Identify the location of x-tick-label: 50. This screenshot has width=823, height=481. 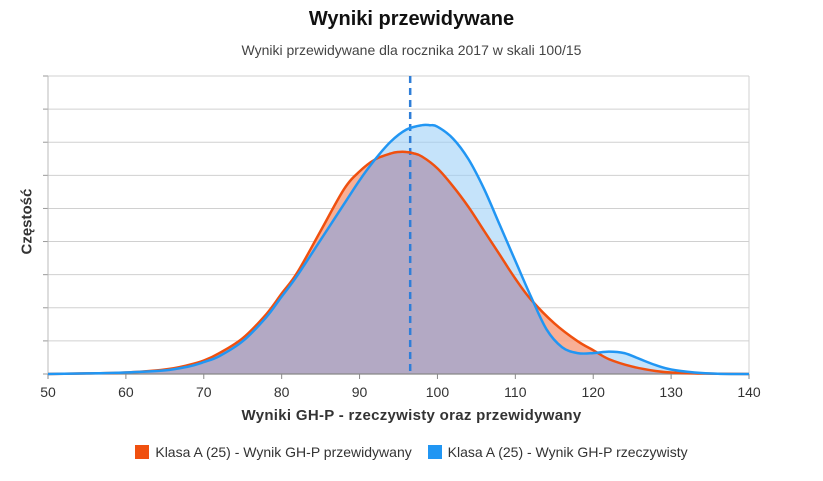
(48, 392).